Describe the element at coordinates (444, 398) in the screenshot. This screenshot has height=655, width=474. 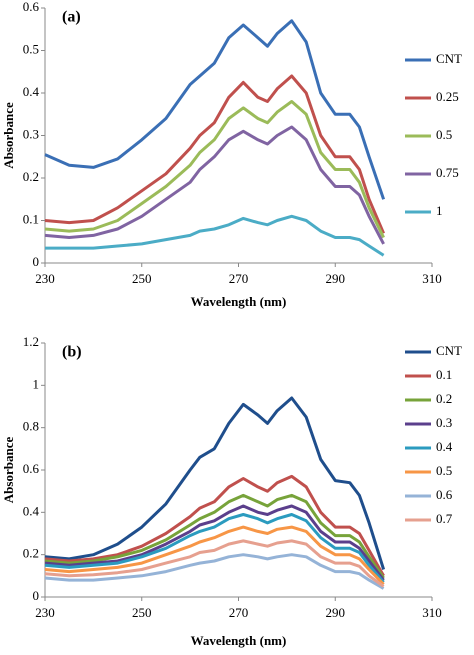
I see `legend-label: 0.2` at that location.